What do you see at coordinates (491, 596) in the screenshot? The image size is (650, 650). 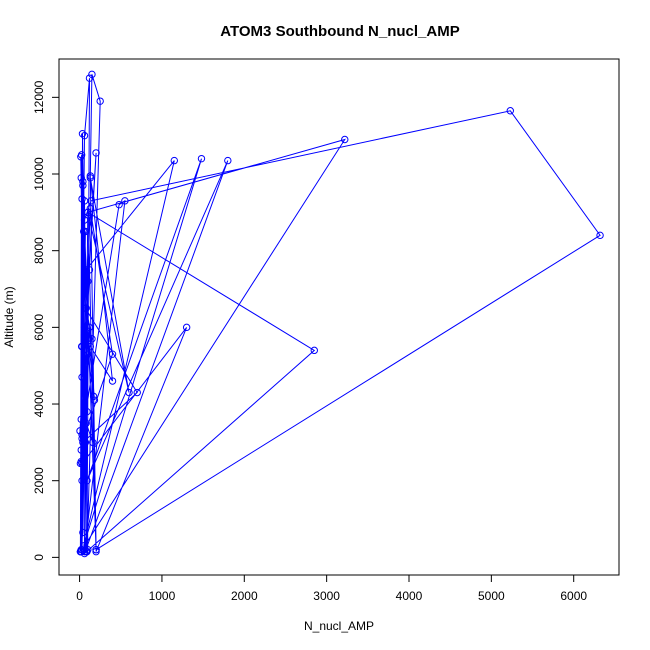 I see `x-tick-label: 5000` at bounding box center [491, 596].